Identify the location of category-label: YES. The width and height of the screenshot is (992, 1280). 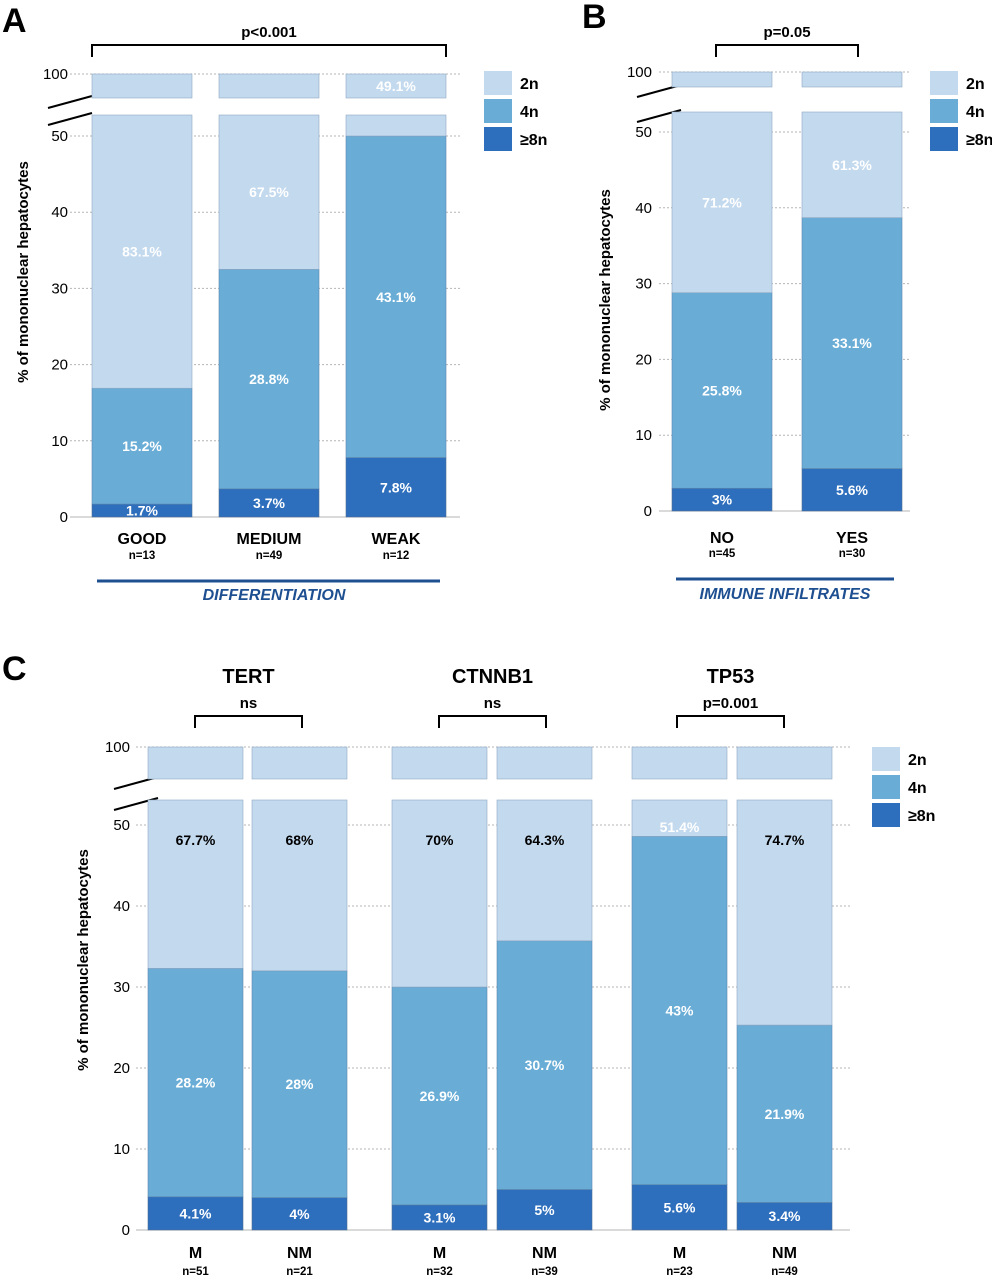
(852, 538).